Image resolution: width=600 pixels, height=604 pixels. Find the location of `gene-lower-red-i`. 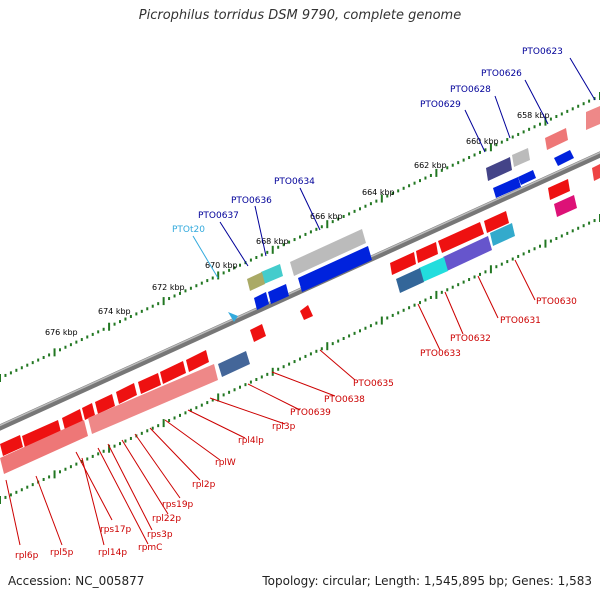

gene-lower-red-i is located at coordinates (72, 419).